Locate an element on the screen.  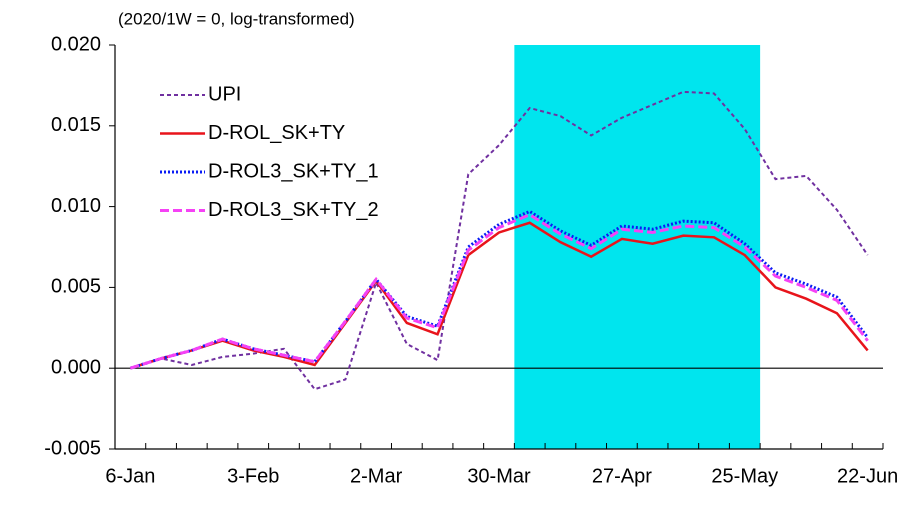
x-tick-label: 25-May is located at coordinates (744, 476).